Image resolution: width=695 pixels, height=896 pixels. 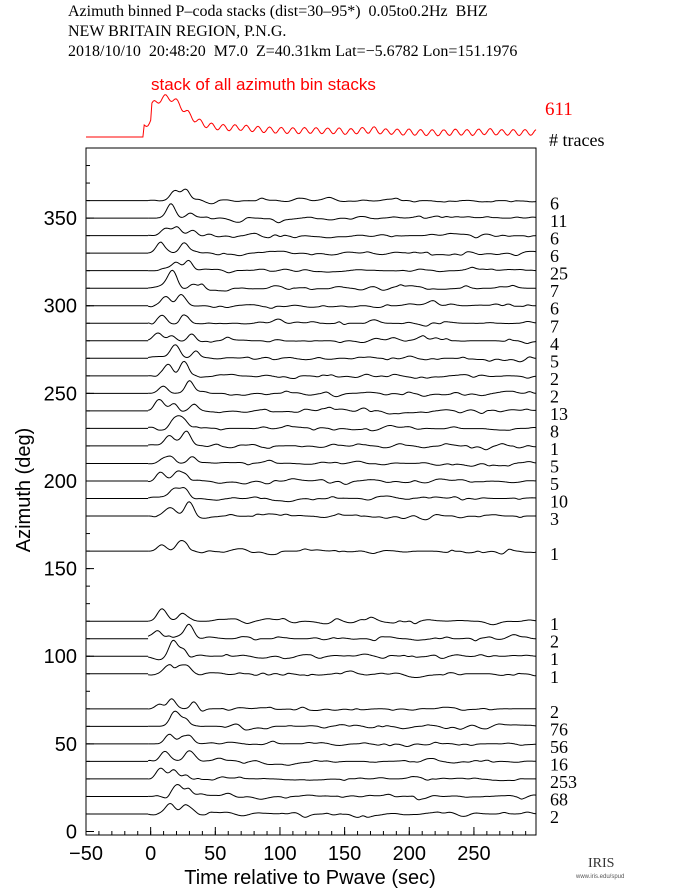 What do you see at coordinates (409, 854) in the screenshot?
I see `x-tick-label: 200` at bounding box center [409, 854].